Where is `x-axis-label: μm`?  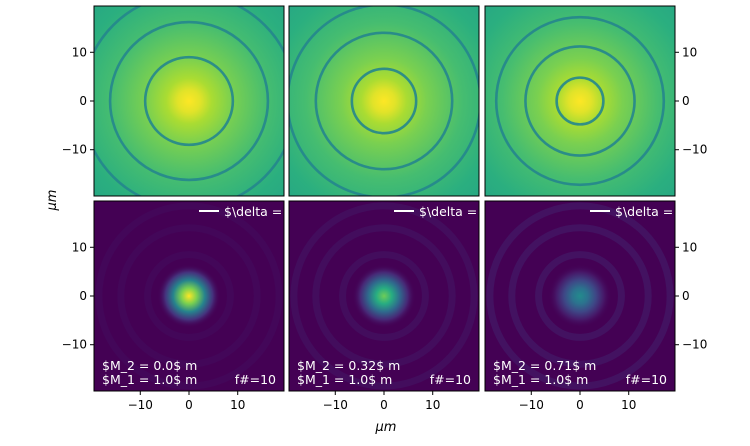
x-axis-label: μm is located at coordinates (386, 427).